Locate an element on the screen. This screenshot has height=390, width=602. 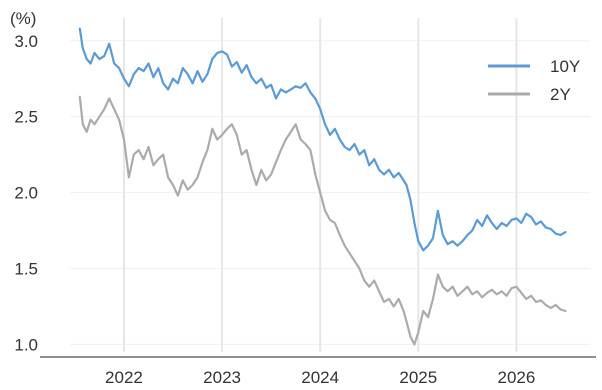
y-tick-label: 3.0 is located at coordinates (26, 41).